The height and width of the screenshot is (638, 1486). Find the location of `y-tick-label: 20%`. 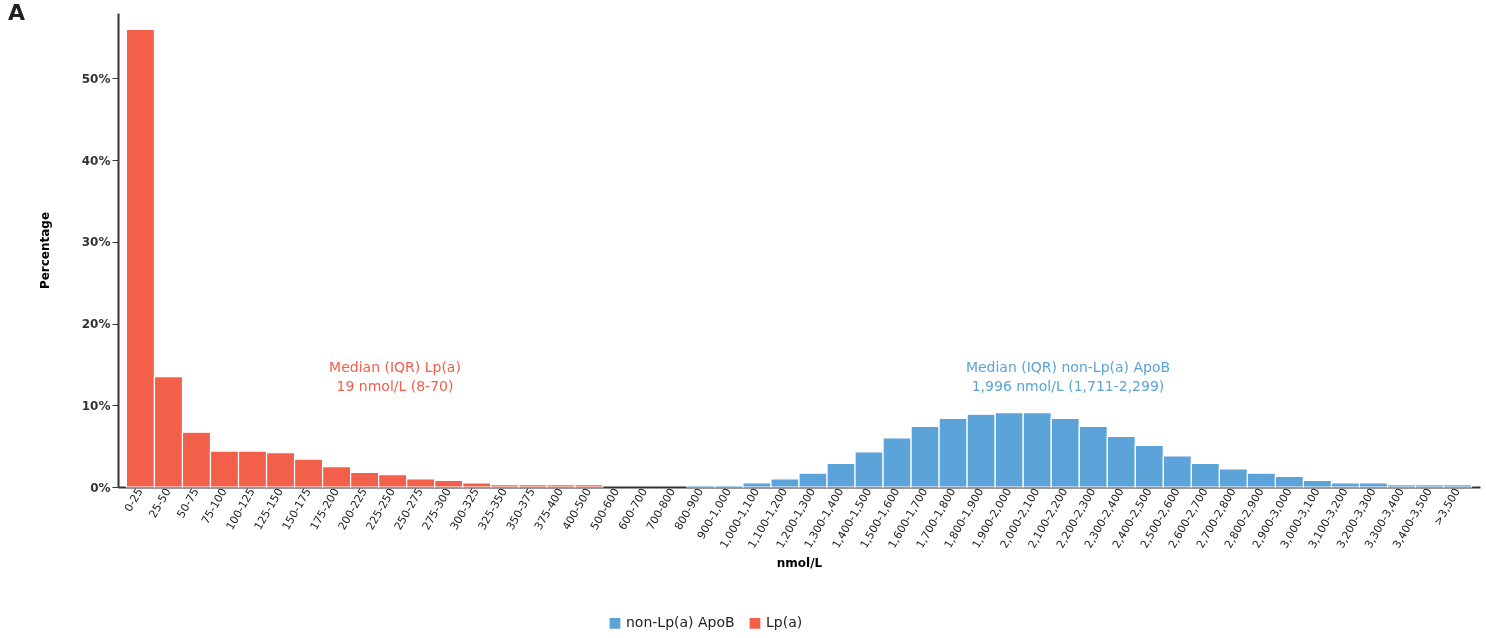

y-tick-label: 20% is located at coordinates (96, 324).